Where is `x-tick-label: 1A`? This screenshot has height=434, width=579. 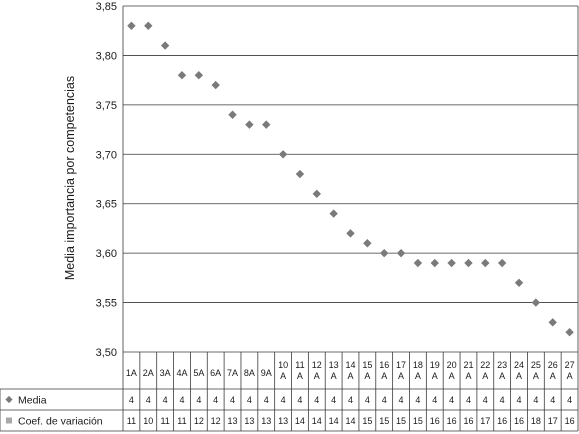 x-tick-label: 1A is located at coordinates (131, 373).